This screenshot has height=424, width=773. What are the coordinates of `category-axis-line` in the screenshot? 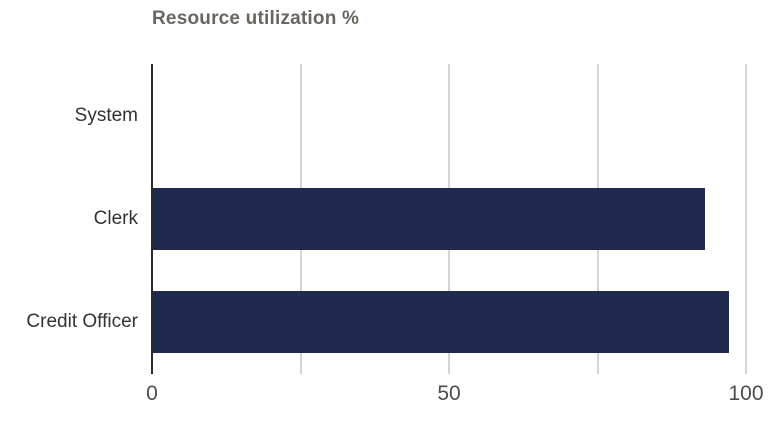 It's located at (152, 219).